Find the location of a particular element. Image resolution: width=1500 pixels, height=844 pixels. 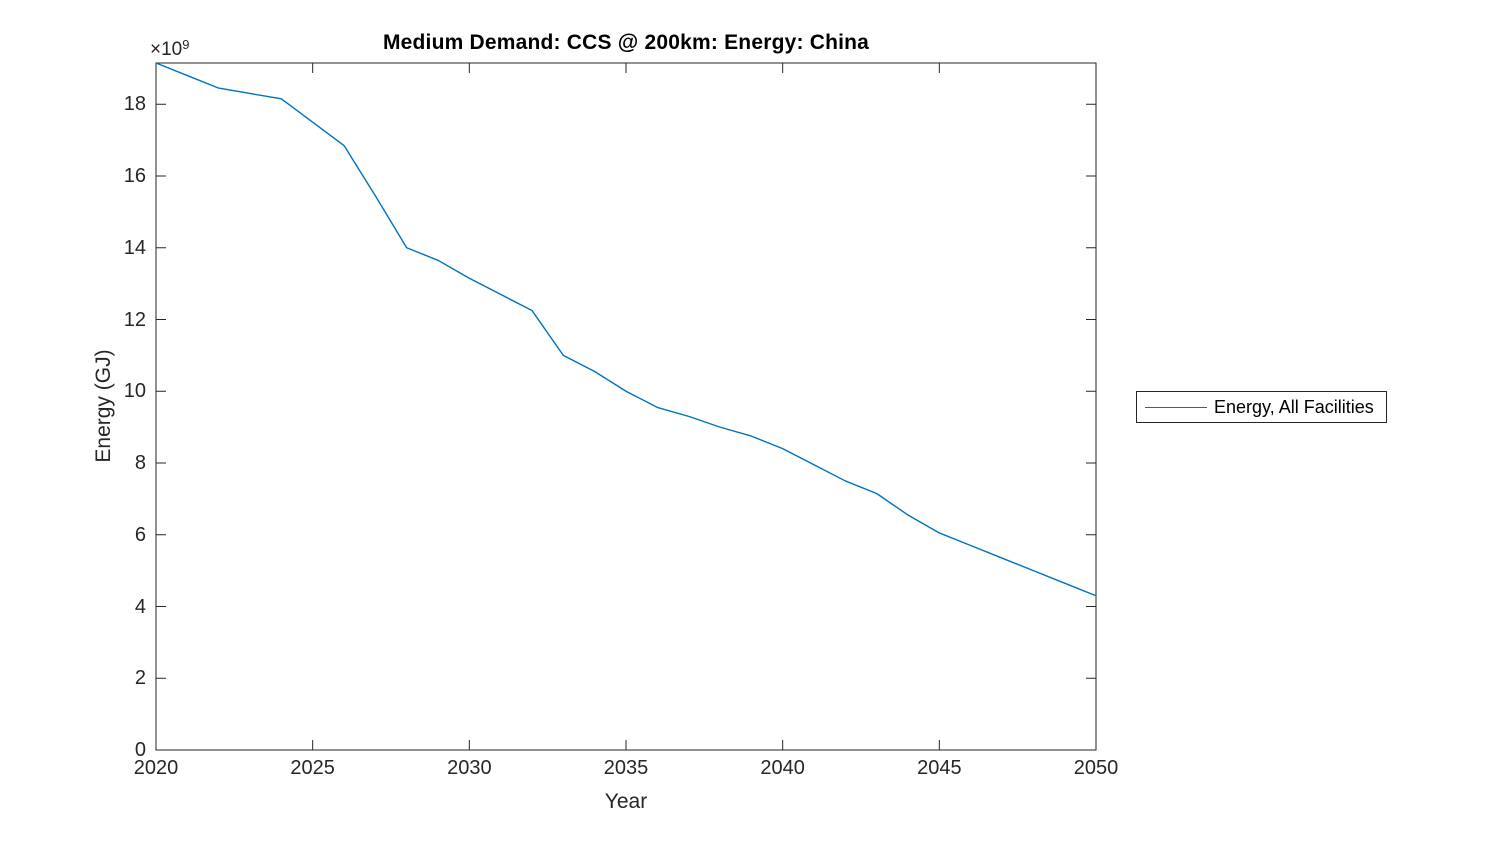

y-tick-label: 14 is located at coordinates (134, 247).